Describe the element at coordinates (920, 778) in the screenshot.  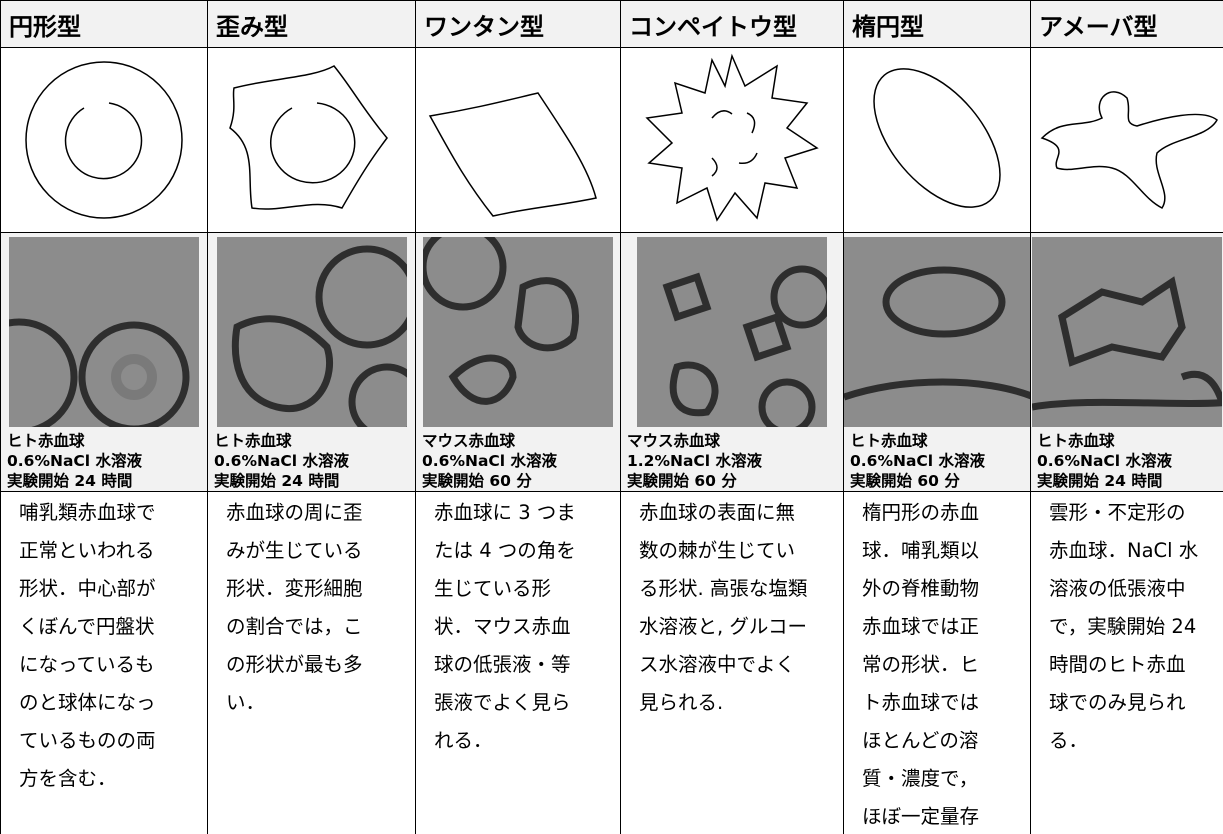
I see `description-line: 質・濃度で，` at that location.